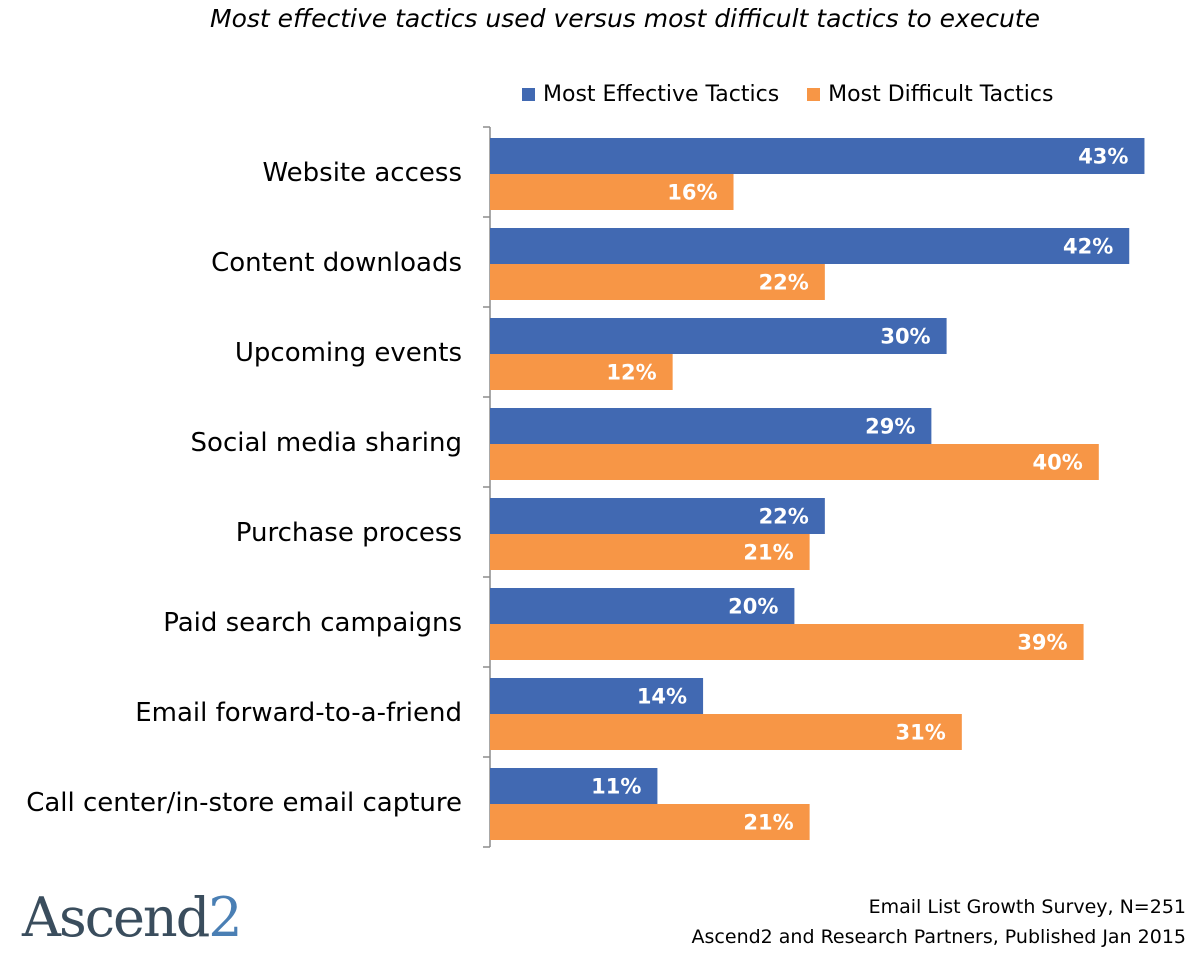 This screenshot has height=954, width=1200. Describe the element at coordinates (336, 263) in the screenshot. I see `category-label: Content downloads` at that location.